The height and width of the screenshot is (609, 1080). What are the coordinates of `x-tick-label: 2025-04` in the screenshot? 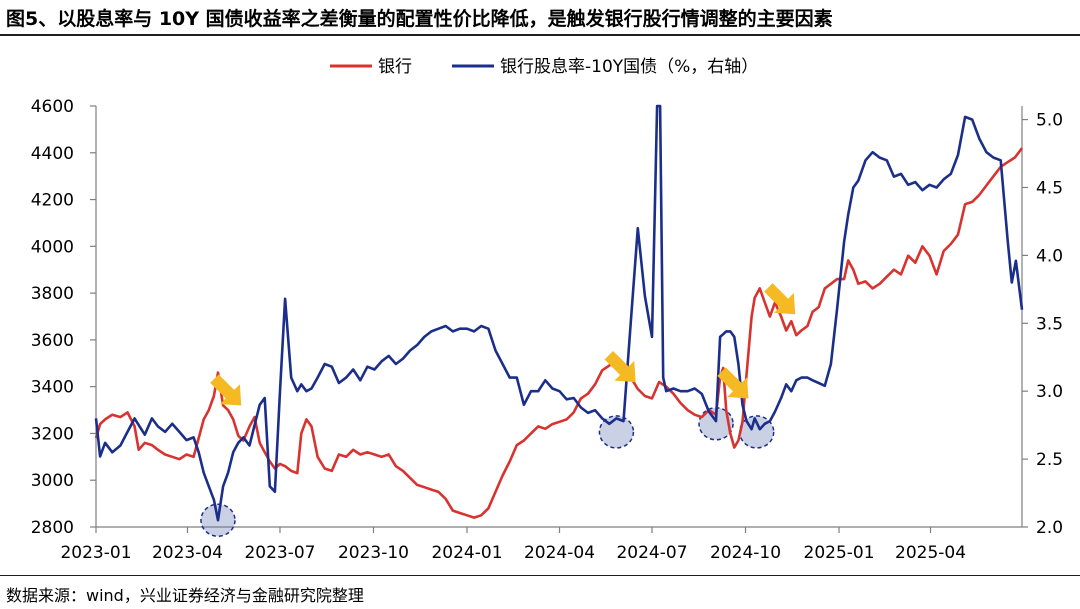 It's located at (930, 553).